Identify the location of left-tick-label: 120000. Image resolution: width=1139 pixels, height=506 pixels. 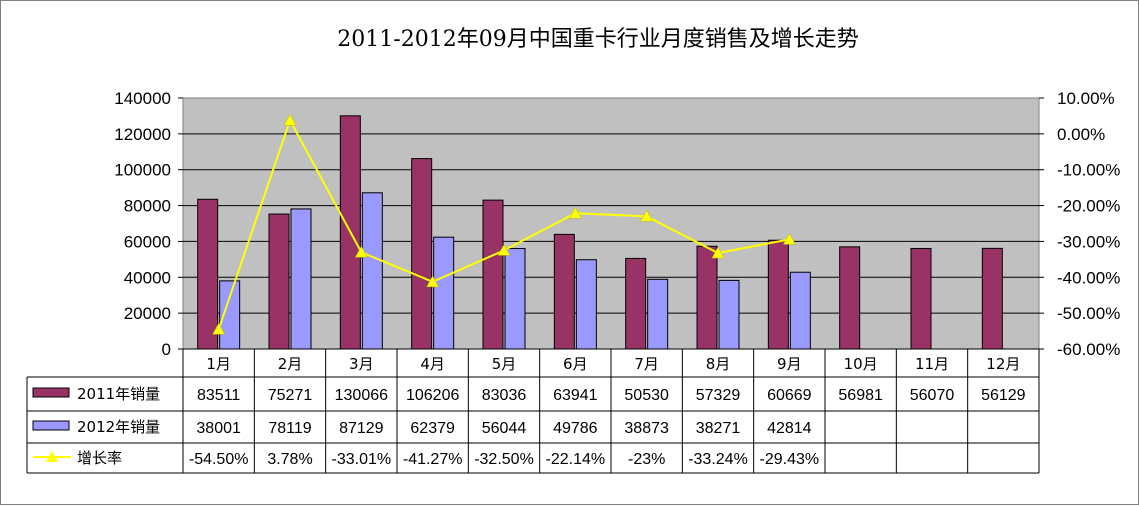
(142, 134).